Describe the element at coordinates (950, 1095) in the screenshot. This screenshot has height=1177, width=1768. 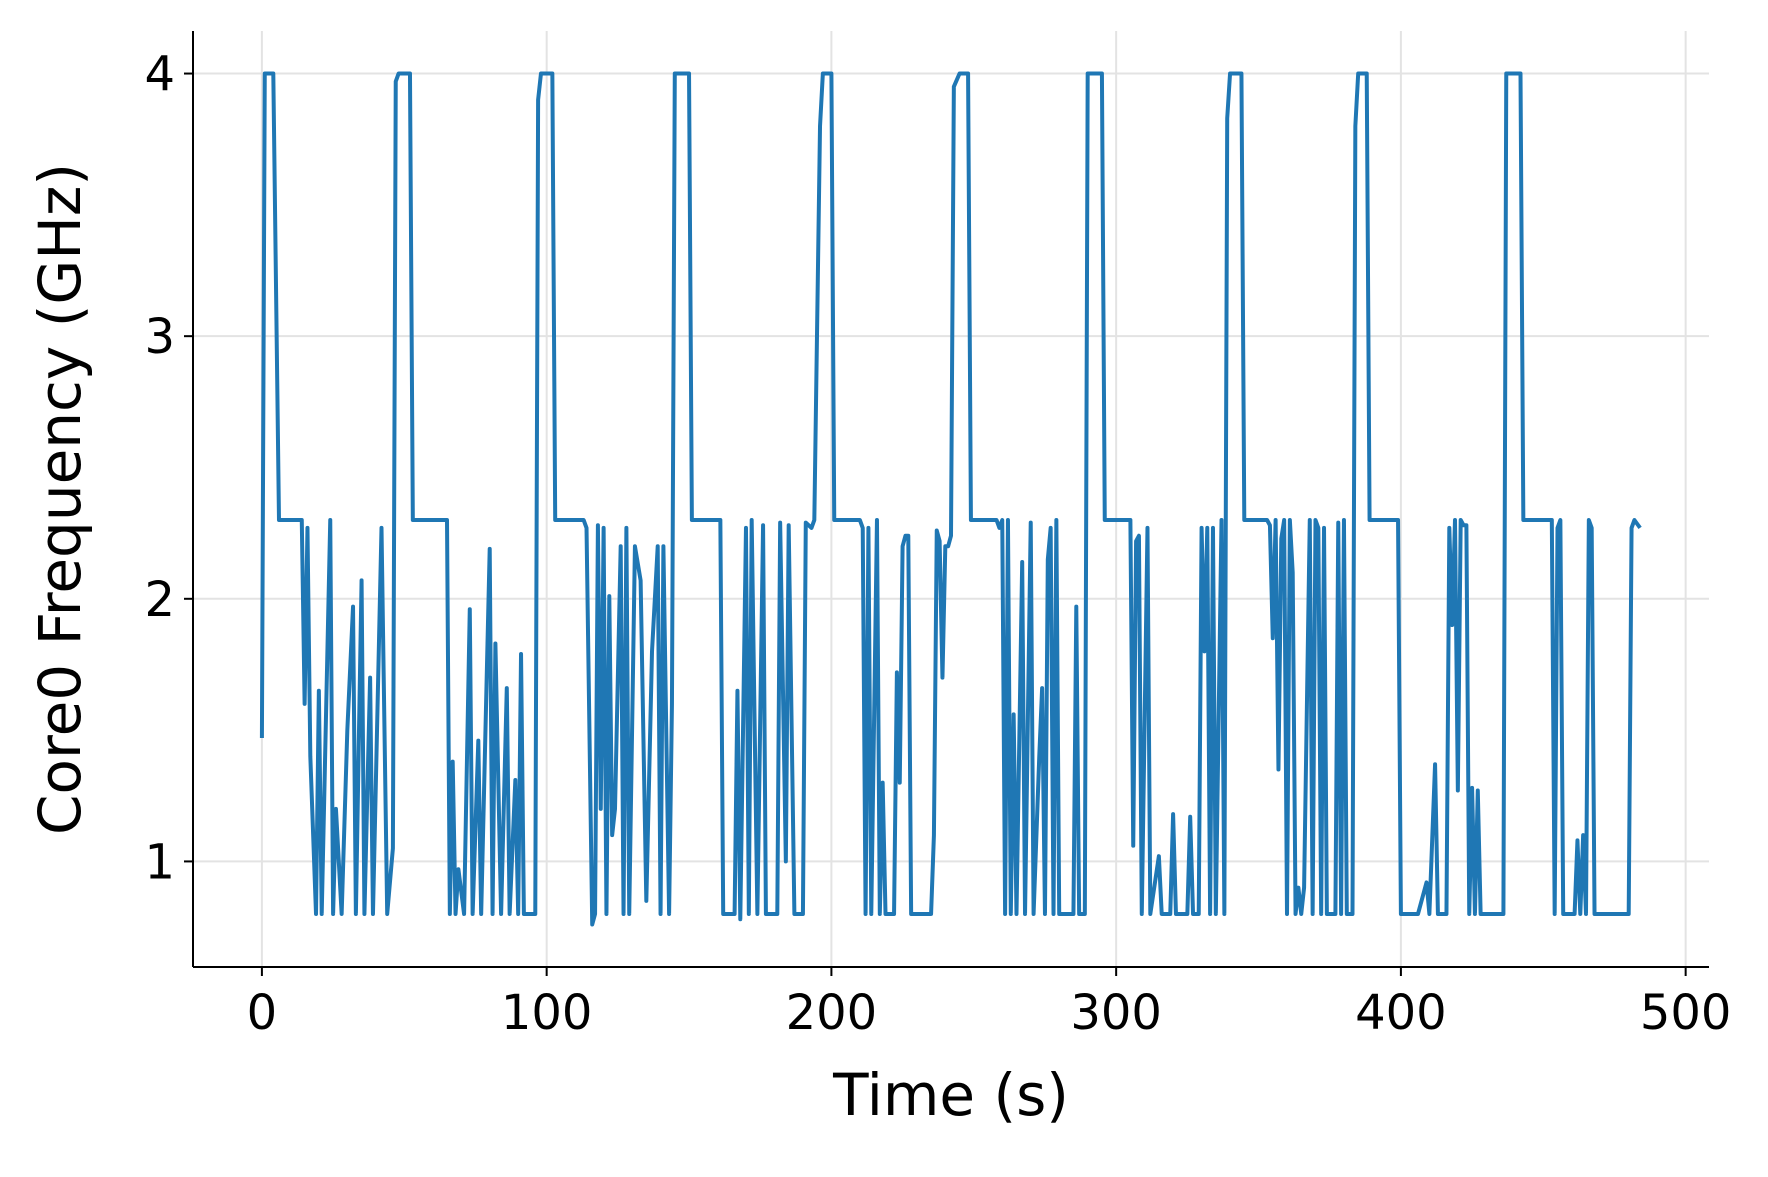
I see `x-axis-label: Time (s)` at that location.